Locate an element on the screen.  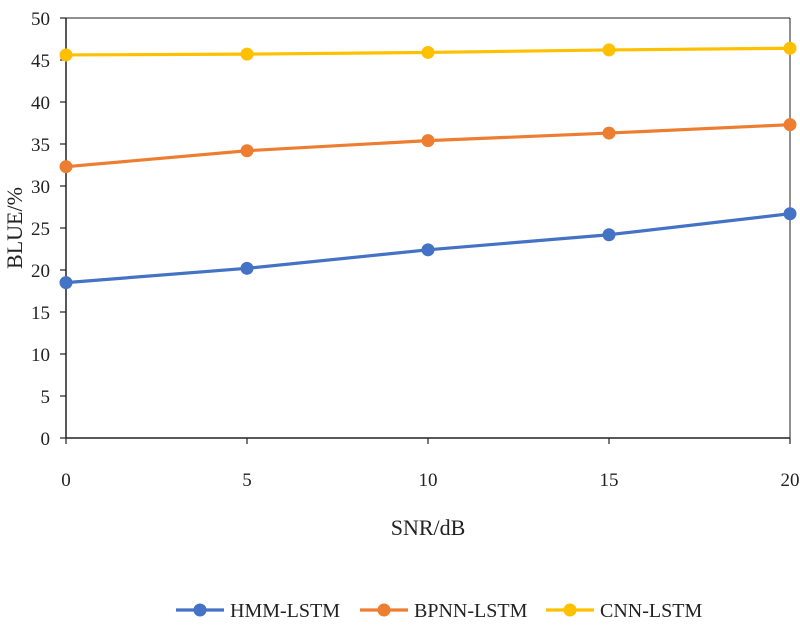
y-axis-title: BLUE/% is located at coordinates (14, 228).